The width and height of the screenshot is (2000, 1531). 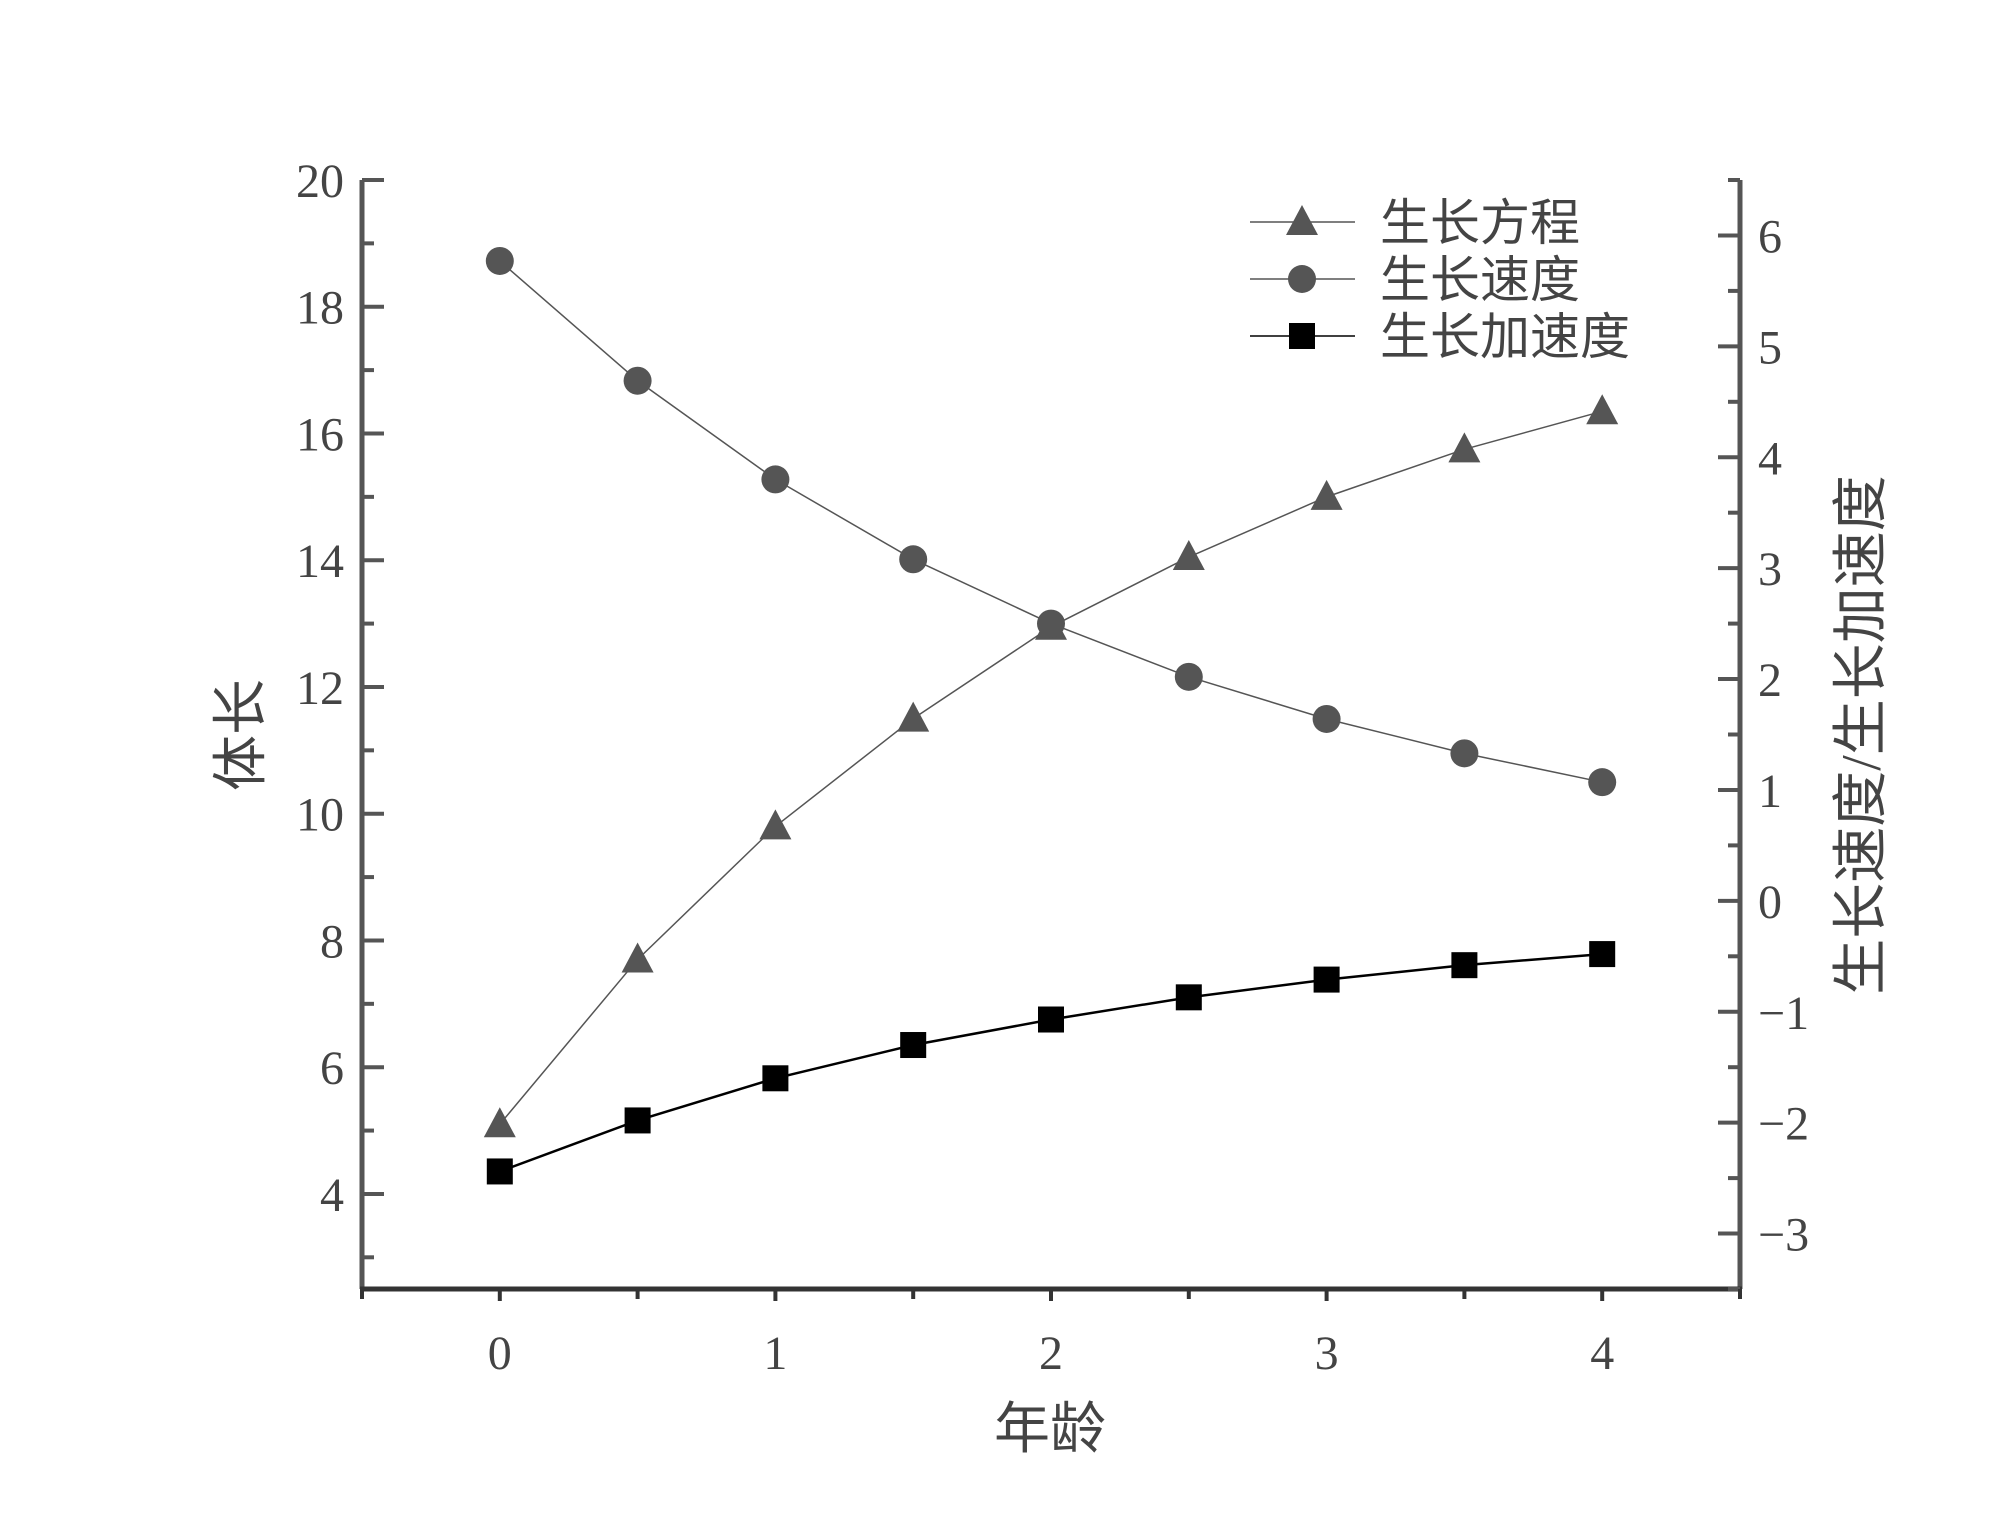 What do you see at coordinates (1770, 347) in the screenshot?
I see `y2-tick-label: 5` at bounding box center [1770, 347].